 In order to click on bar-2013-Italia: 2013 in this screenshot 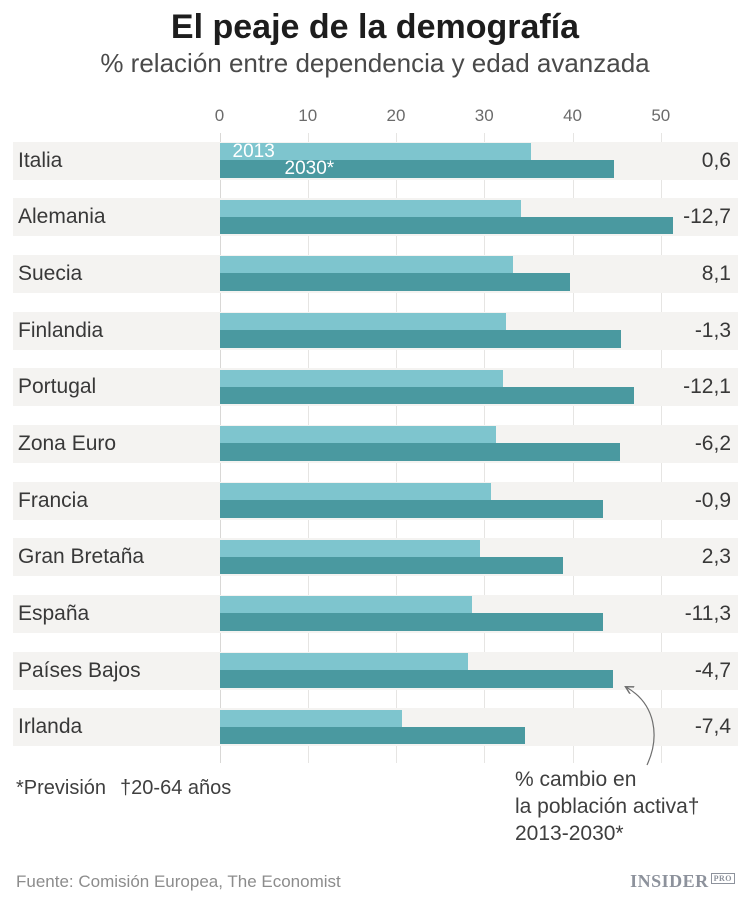, I will do `click(375, 151)`.